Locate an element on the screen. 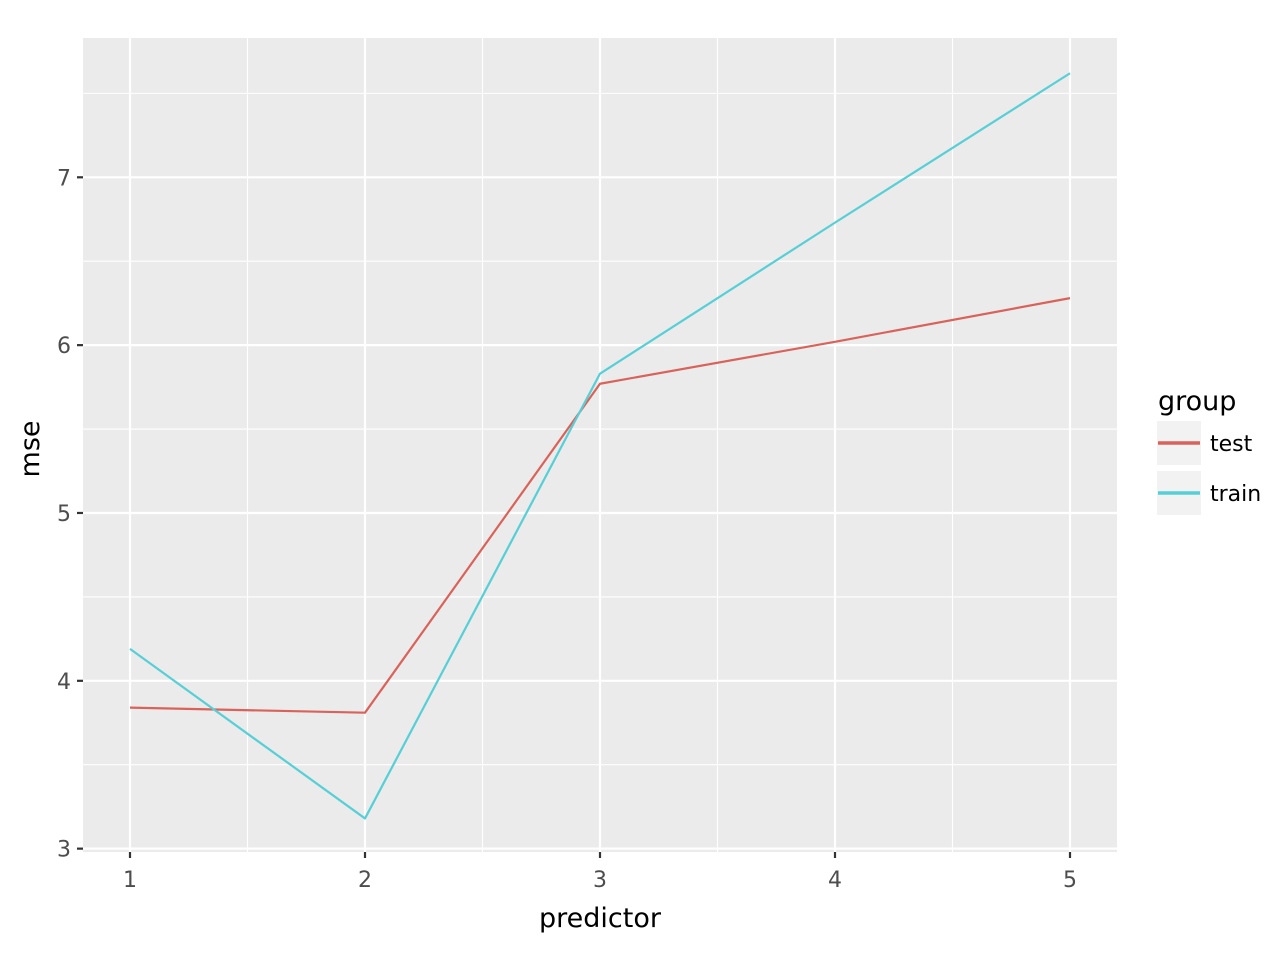 The image size is (1280, 960). legend: group test train is located at coordinates (1209, 450).